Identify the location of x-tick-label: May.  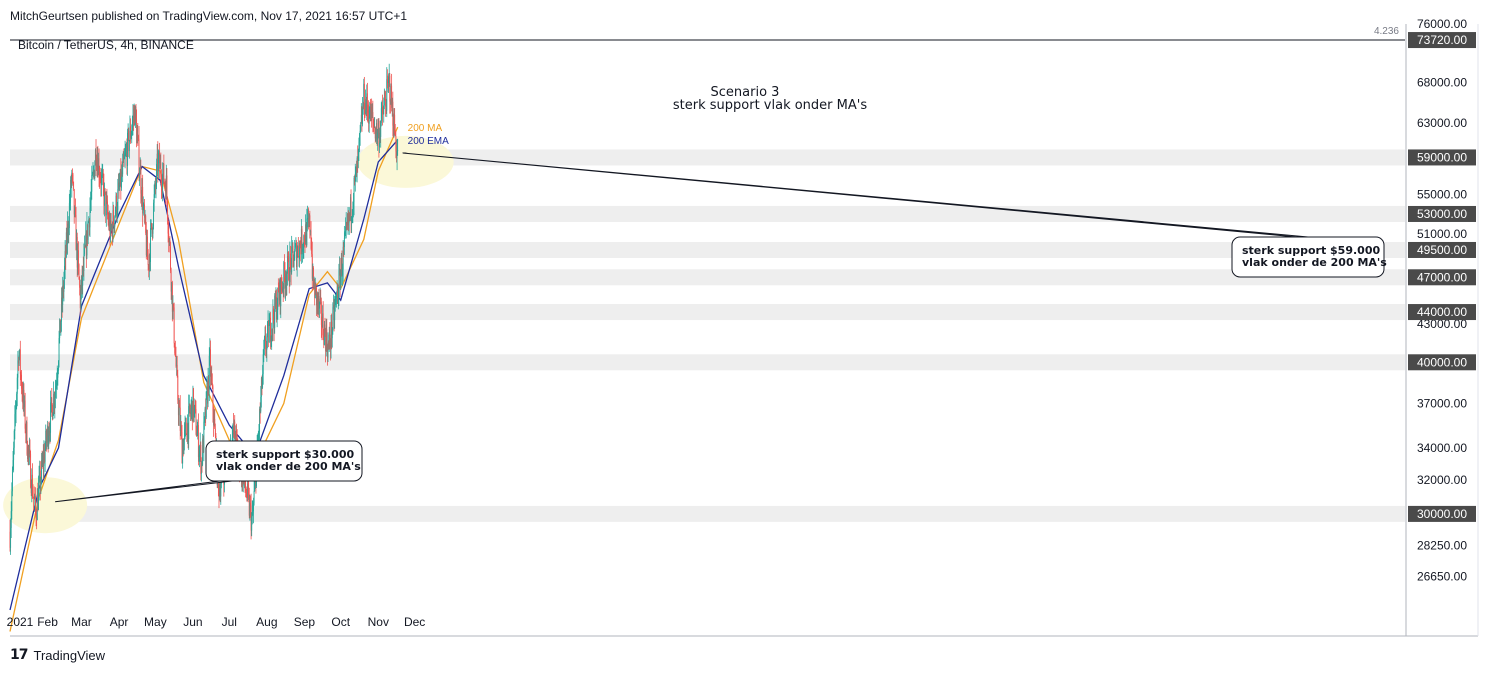
(155, 622).